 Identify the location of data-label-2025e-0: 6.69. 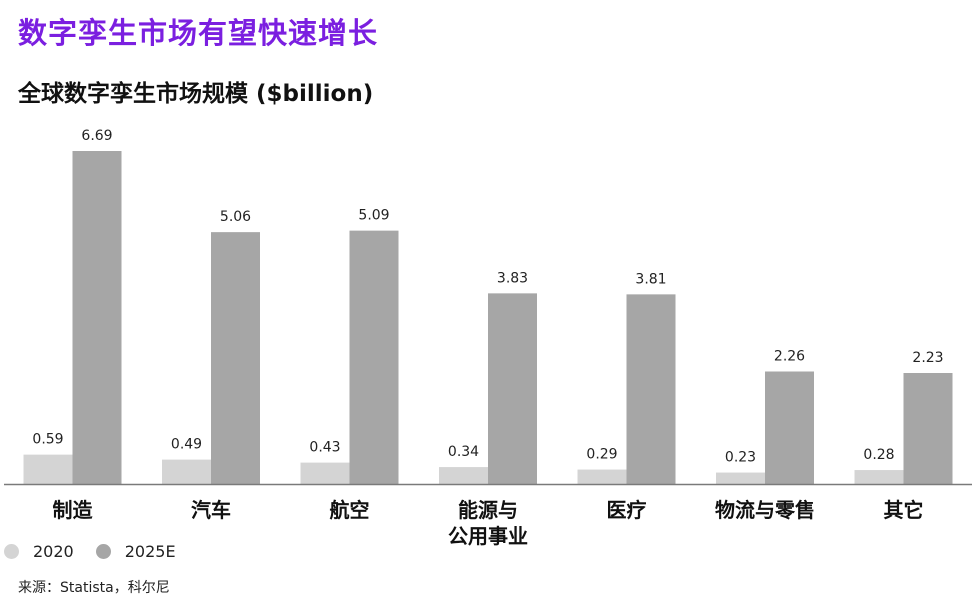
(96, 136).